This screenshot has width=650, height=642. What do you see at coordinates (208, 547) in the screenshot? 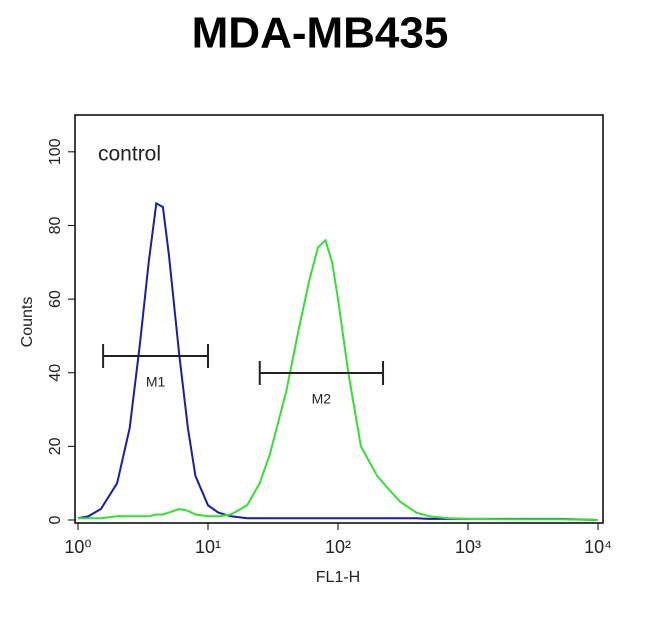
I see `x-tick-label: 10¹` at bounding box center [208, 547].